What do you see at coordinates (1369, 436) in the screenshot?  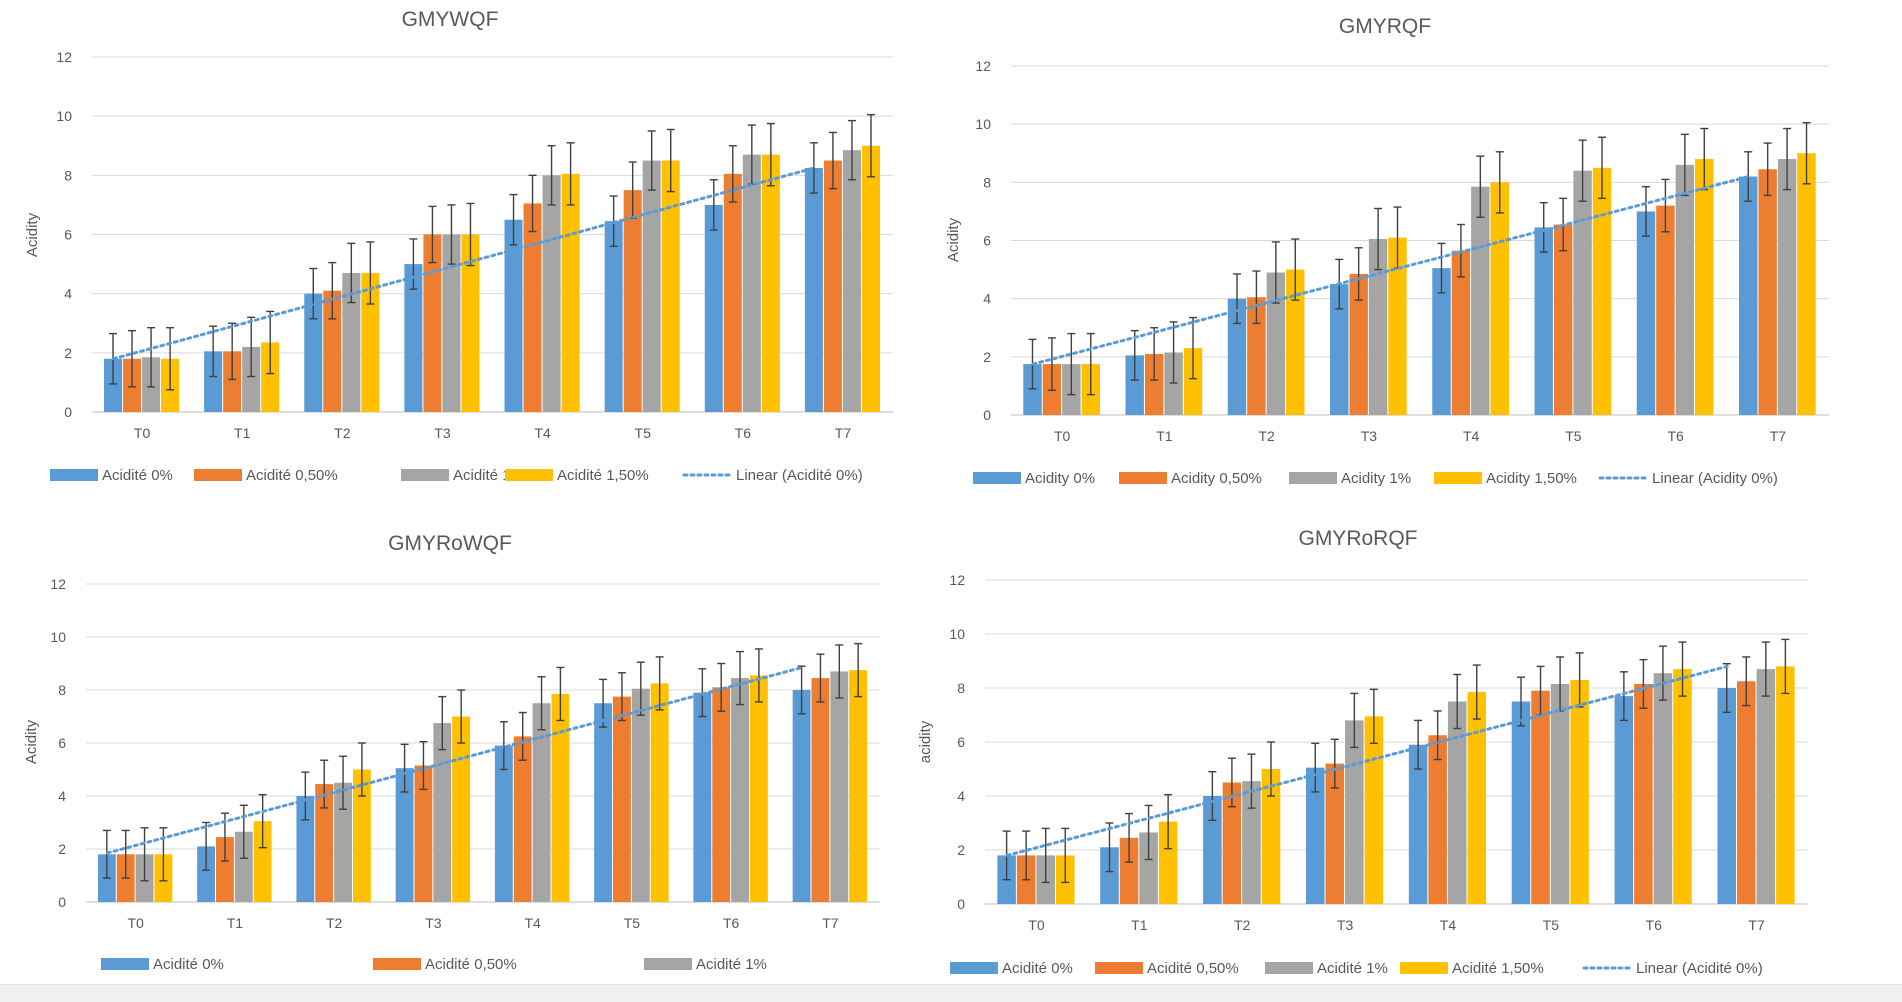 I see `x-tick-label: T3` at bounding box center [1369, 436].